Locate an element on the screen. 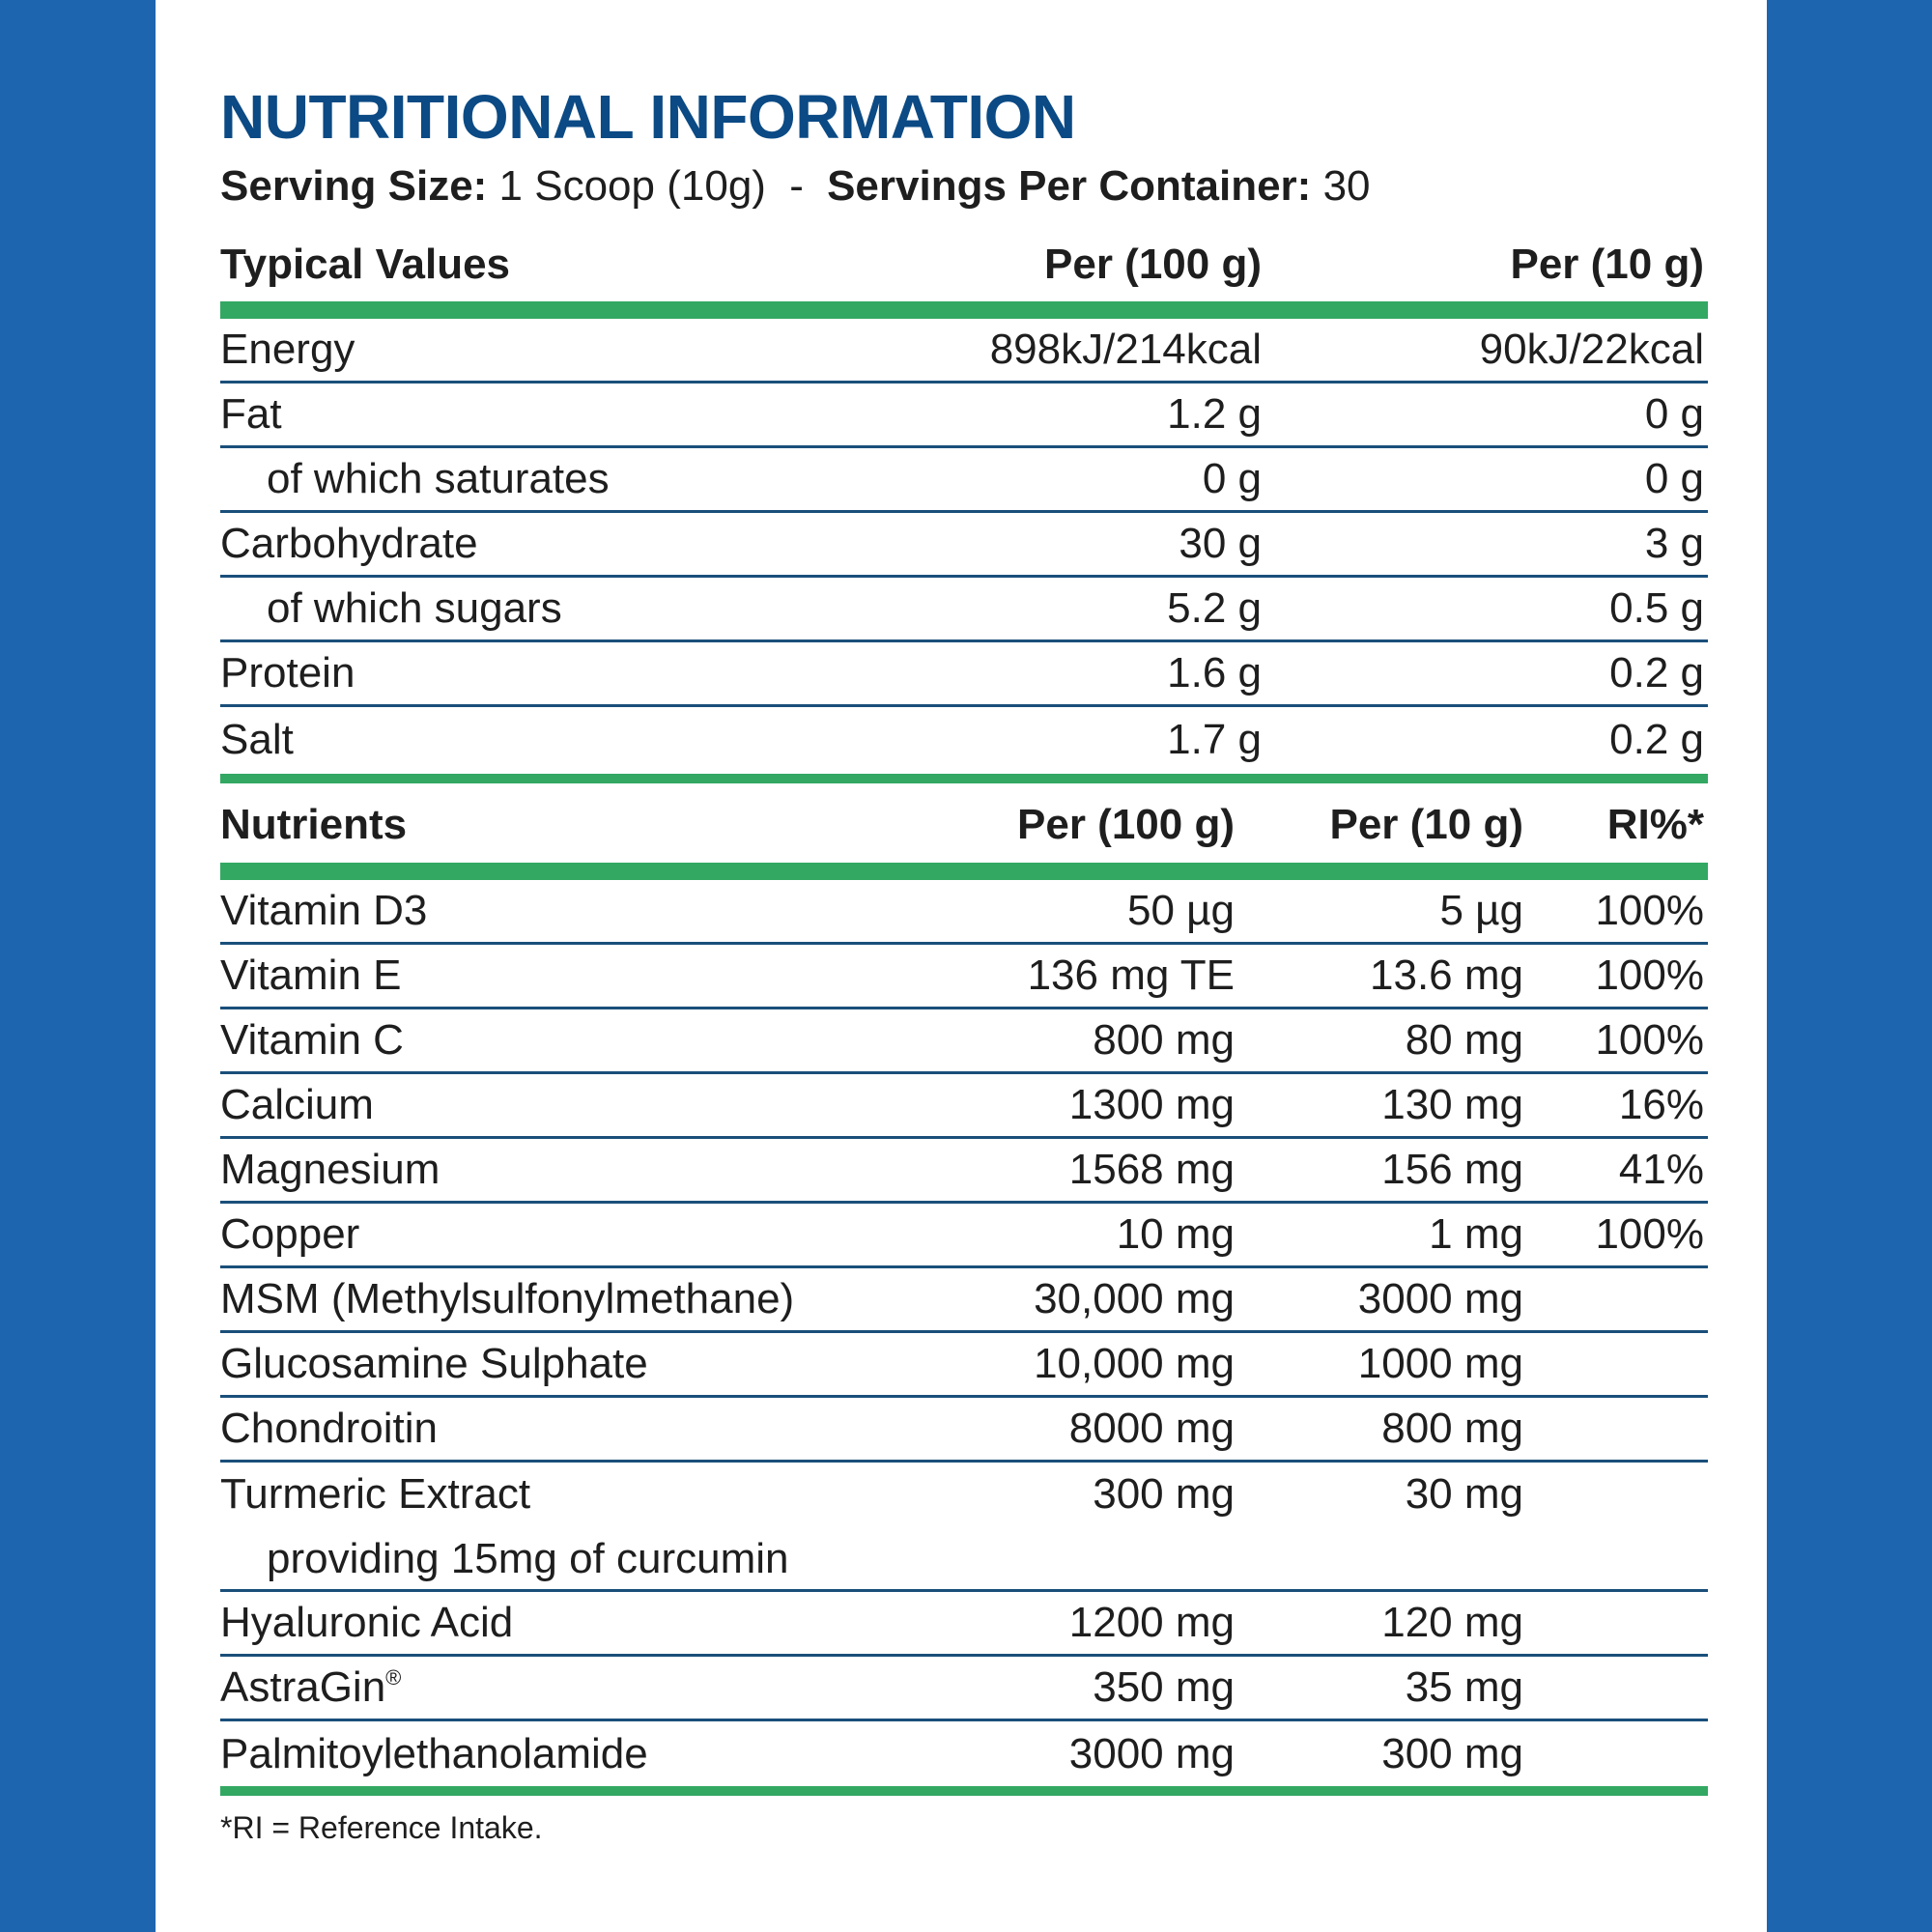  per-10g-value: 130 mg is located at coordinates (1452, 1104).